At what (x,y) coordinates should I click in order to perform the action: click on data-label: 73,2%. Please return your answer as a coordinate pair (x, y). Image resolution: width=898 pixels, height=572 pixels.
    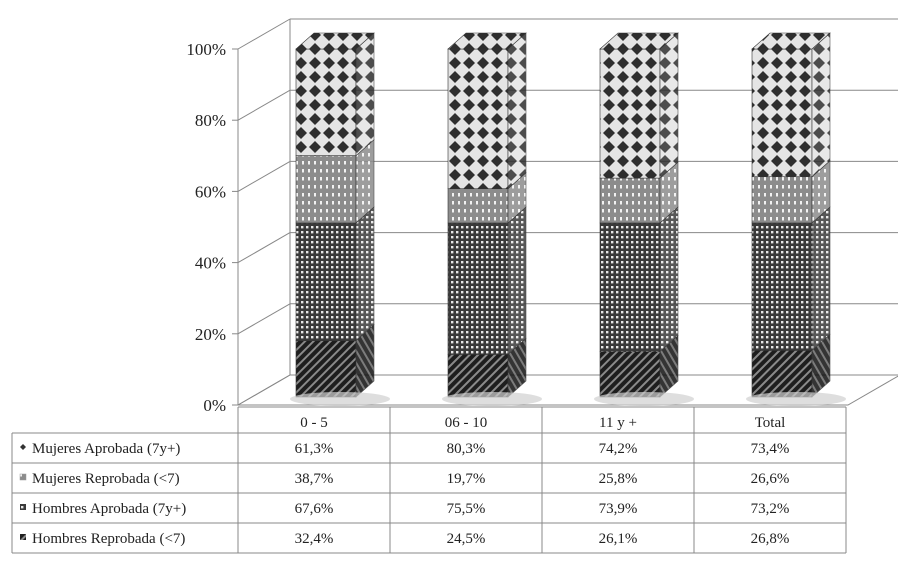
    Looking at the image, I should click on (770, 509).